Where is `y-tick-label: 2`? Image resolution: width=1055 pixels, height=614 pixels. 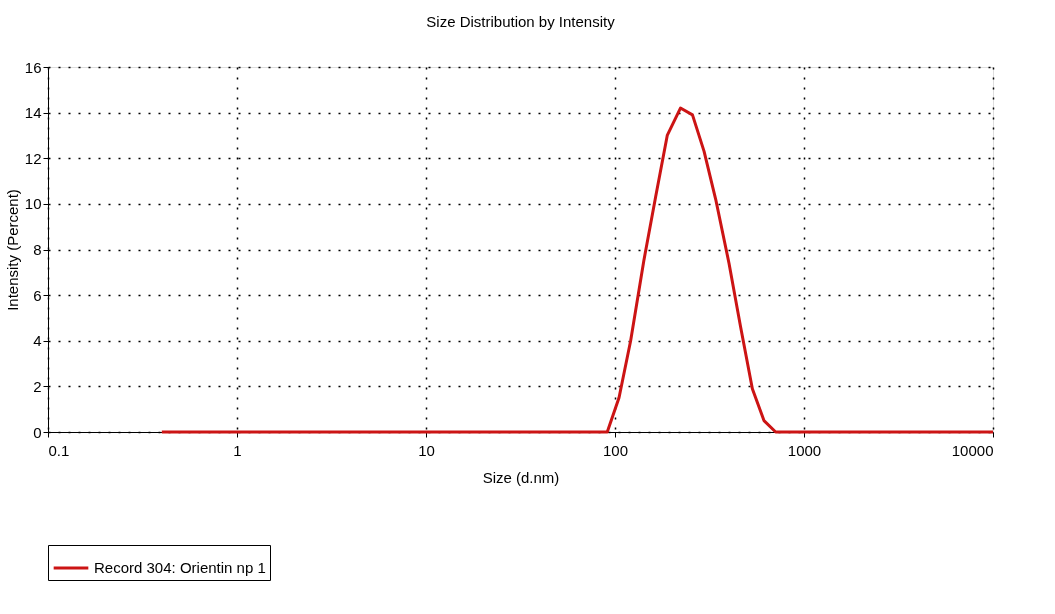
y-tick-label: 2 is located at coordinates (37, 386).